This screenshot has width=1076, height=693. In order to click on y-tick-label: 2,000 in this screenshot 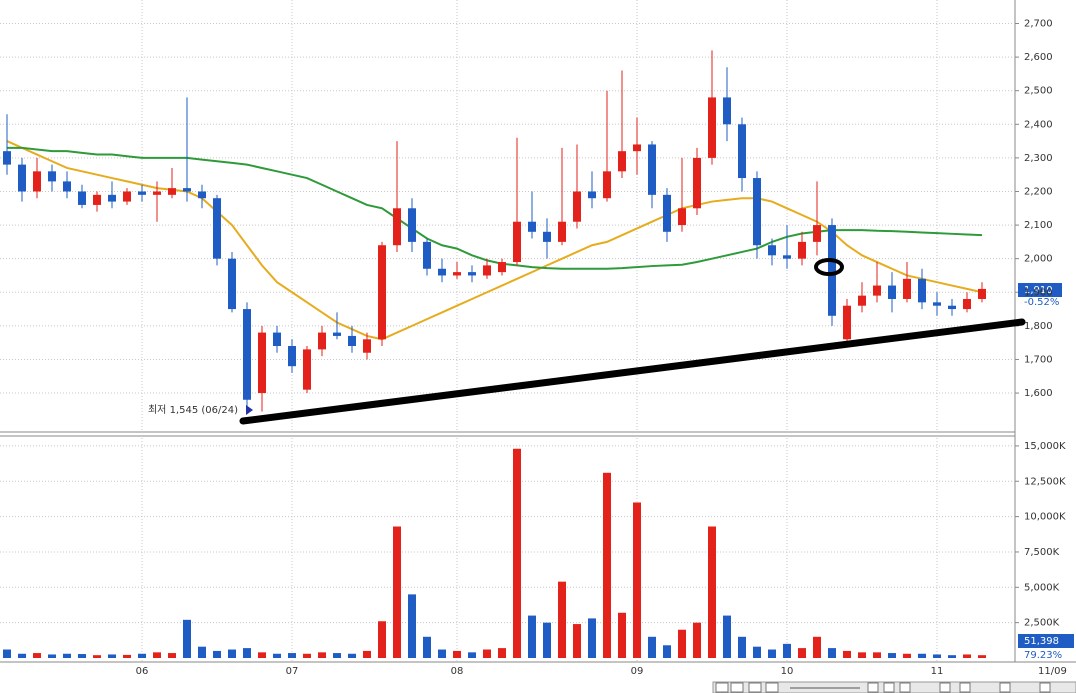, I will do `click(1038, 259)`.